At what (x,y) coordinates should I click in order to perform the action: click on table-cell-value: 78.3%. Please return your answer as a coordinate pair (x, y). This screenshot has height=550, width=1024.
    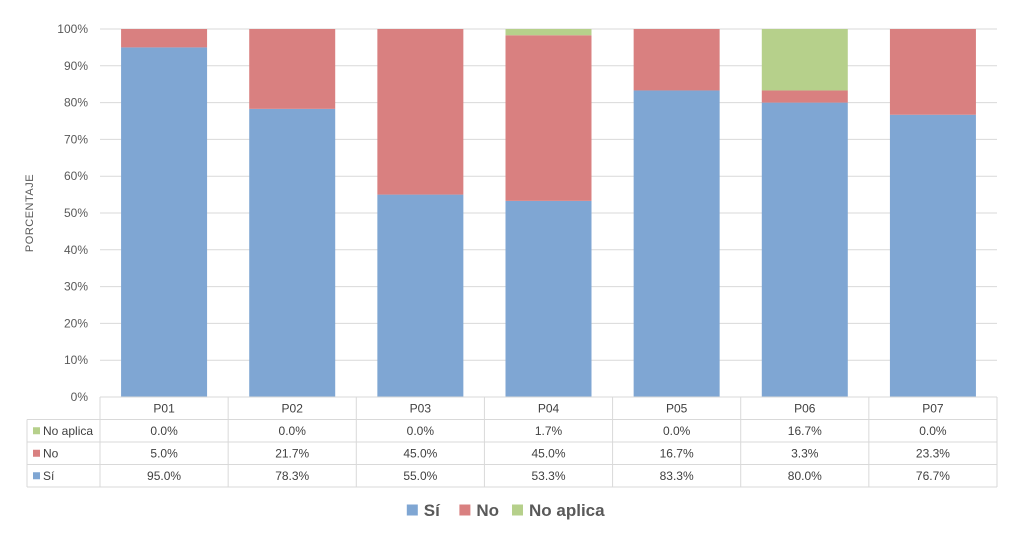
    Looking at the image, I should click on (292, 476).